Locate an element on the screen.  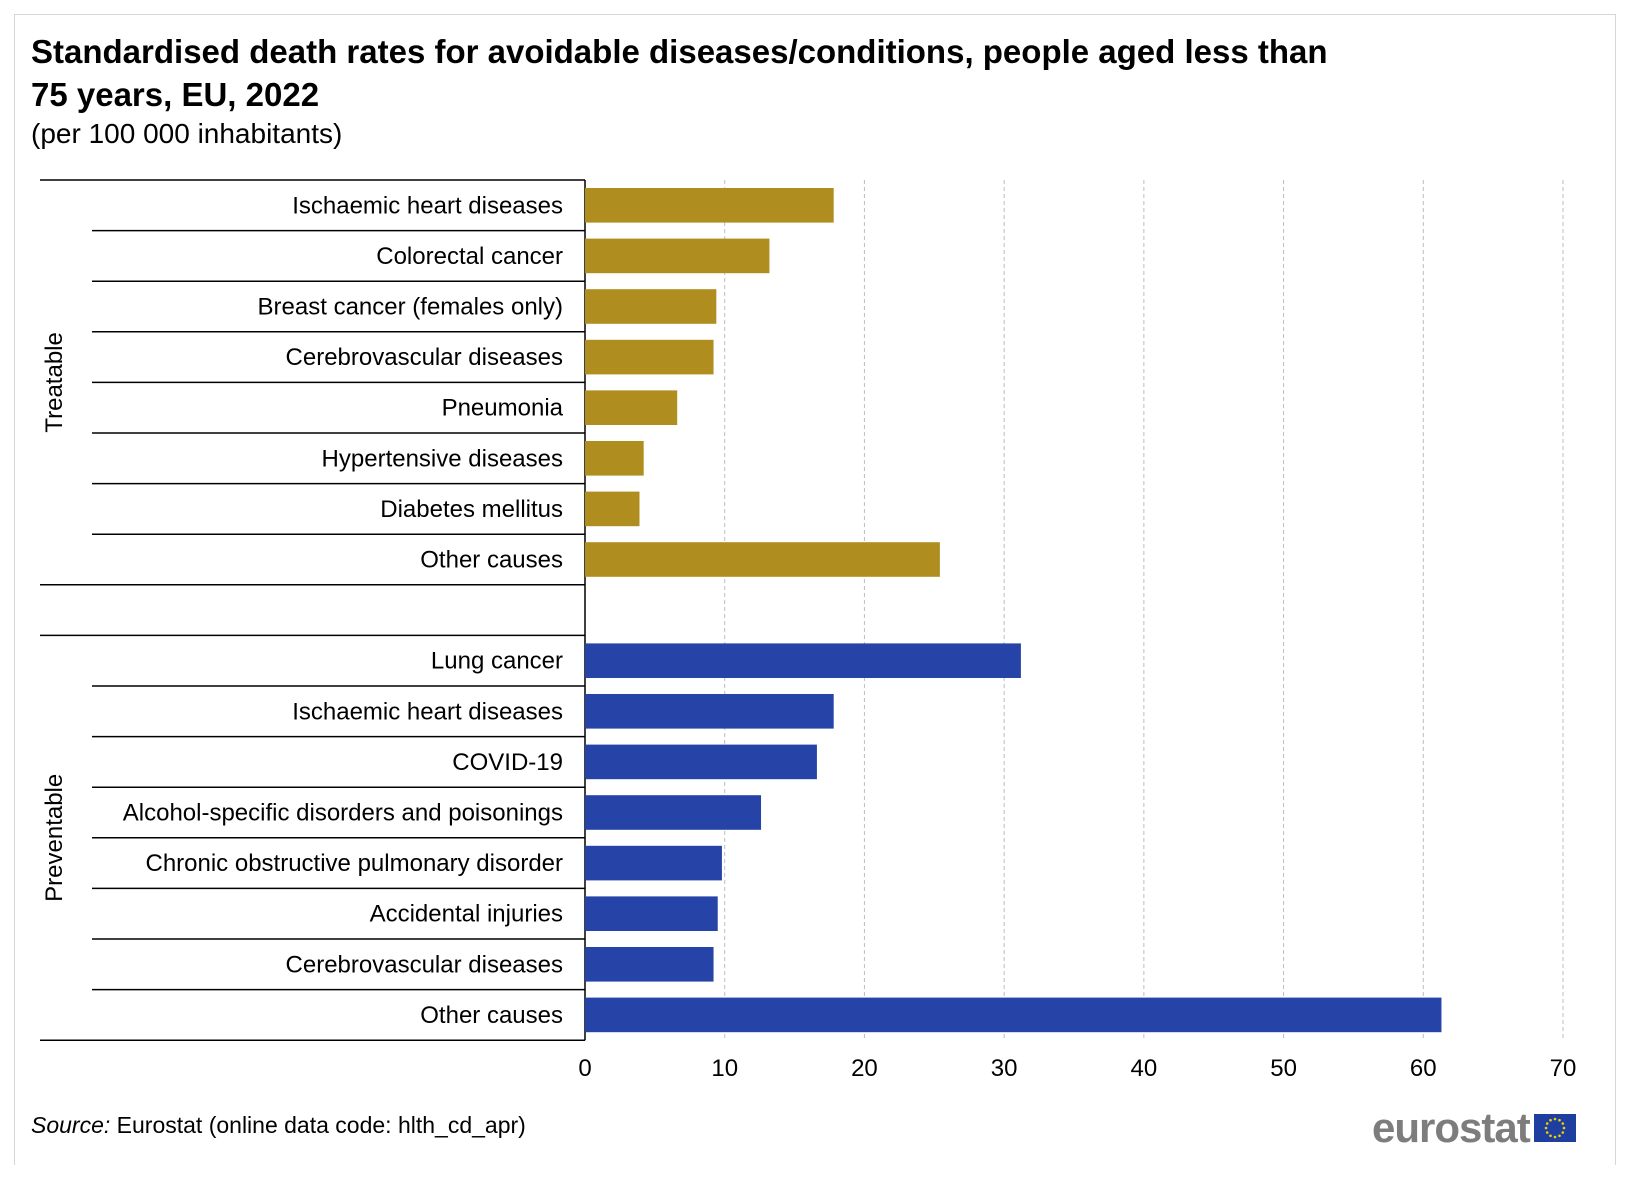
x-tick-label: 70 is located at coordinates (1563, 1068).